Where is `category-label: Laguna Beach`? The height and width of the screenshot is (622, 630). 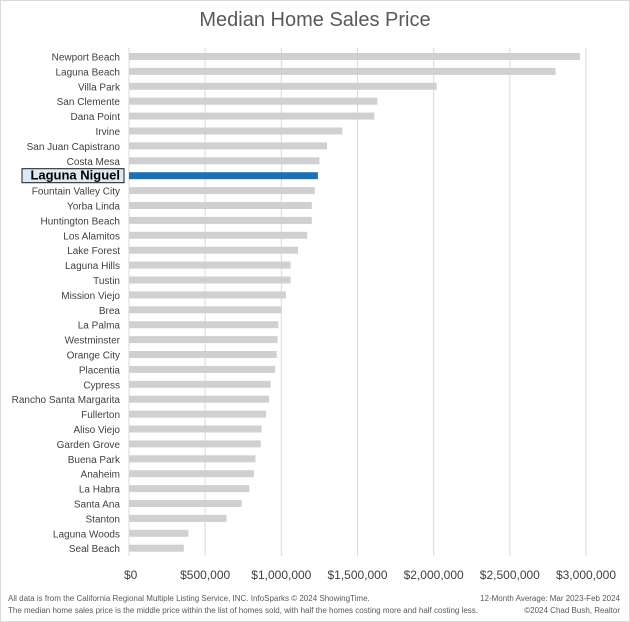
category-label: Laguna Beach is located at coordinates (87, 72).